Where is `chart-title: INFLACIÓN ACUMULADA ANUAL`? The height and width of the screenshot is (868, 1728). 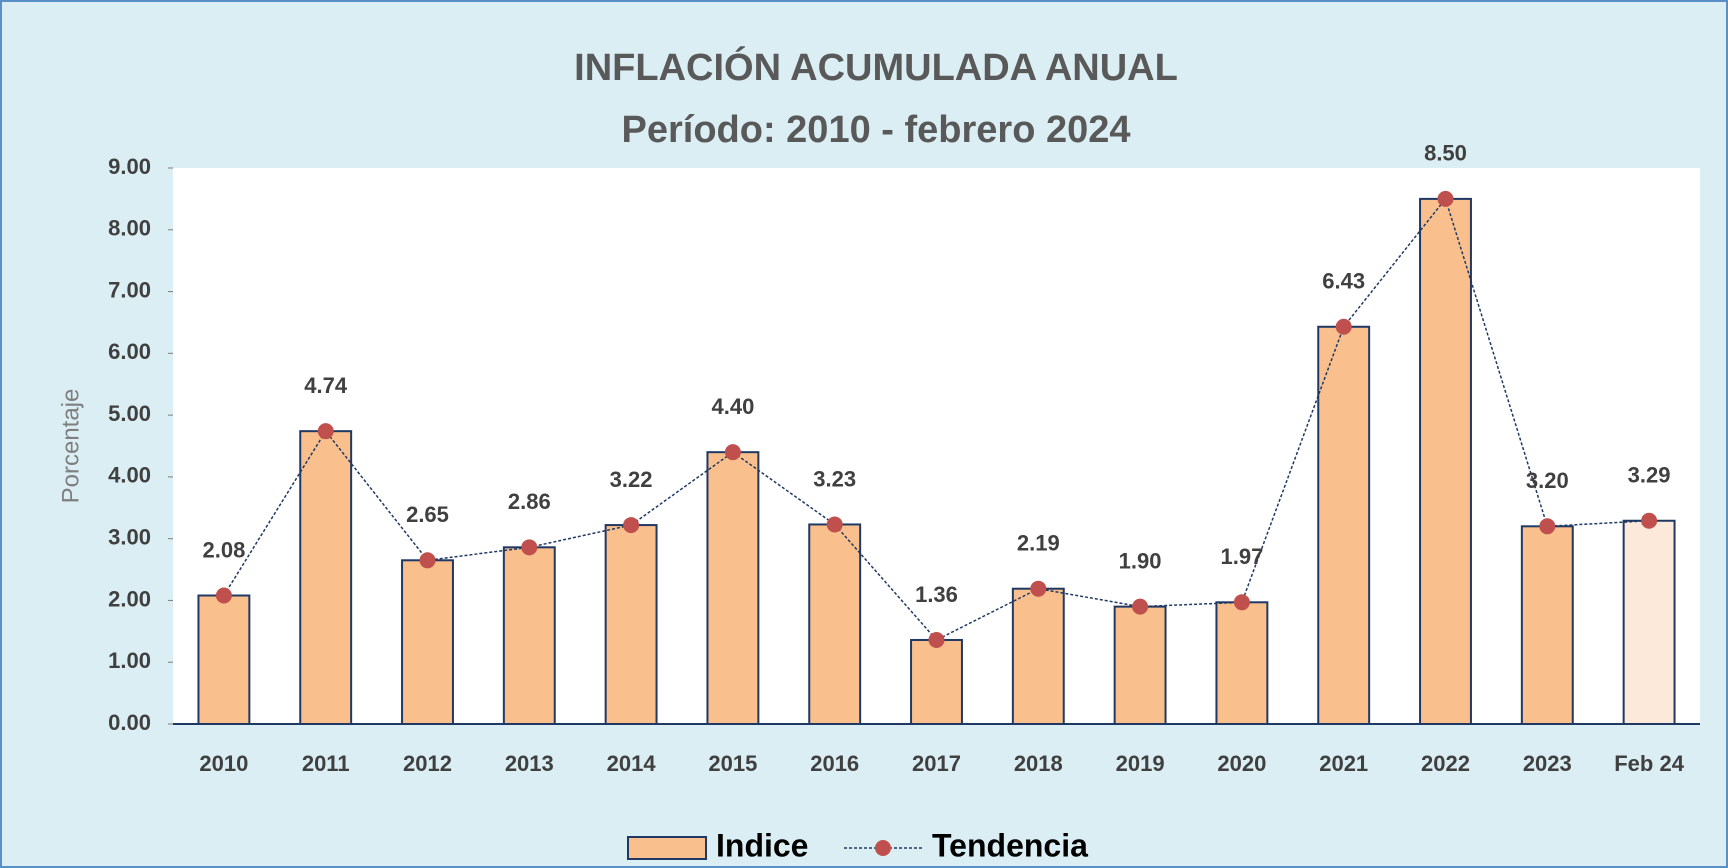 chart-title: INFLACIÓN ACUMULADA ANUAL is located at coordinates (876, 67).